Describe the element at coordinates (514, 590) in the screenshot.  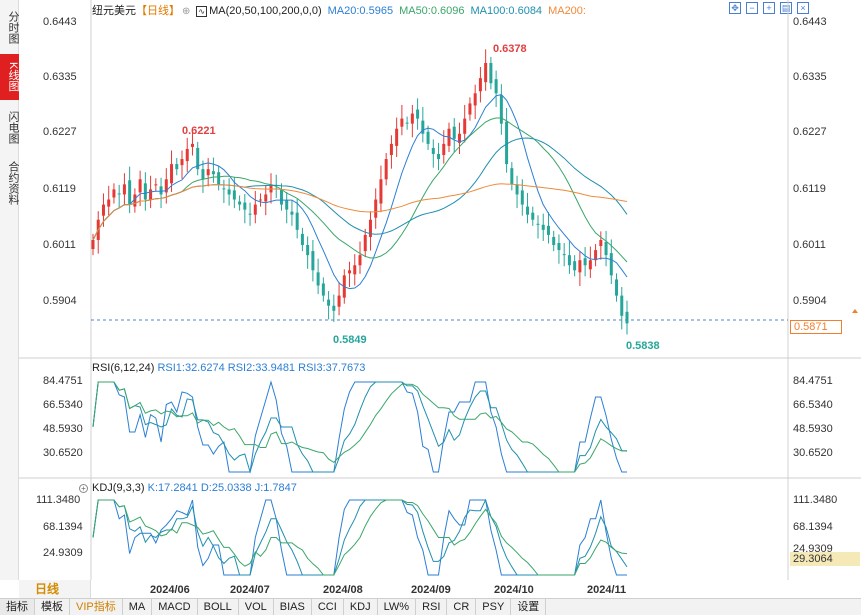
I see `date-tick: 2024/10` at that location.